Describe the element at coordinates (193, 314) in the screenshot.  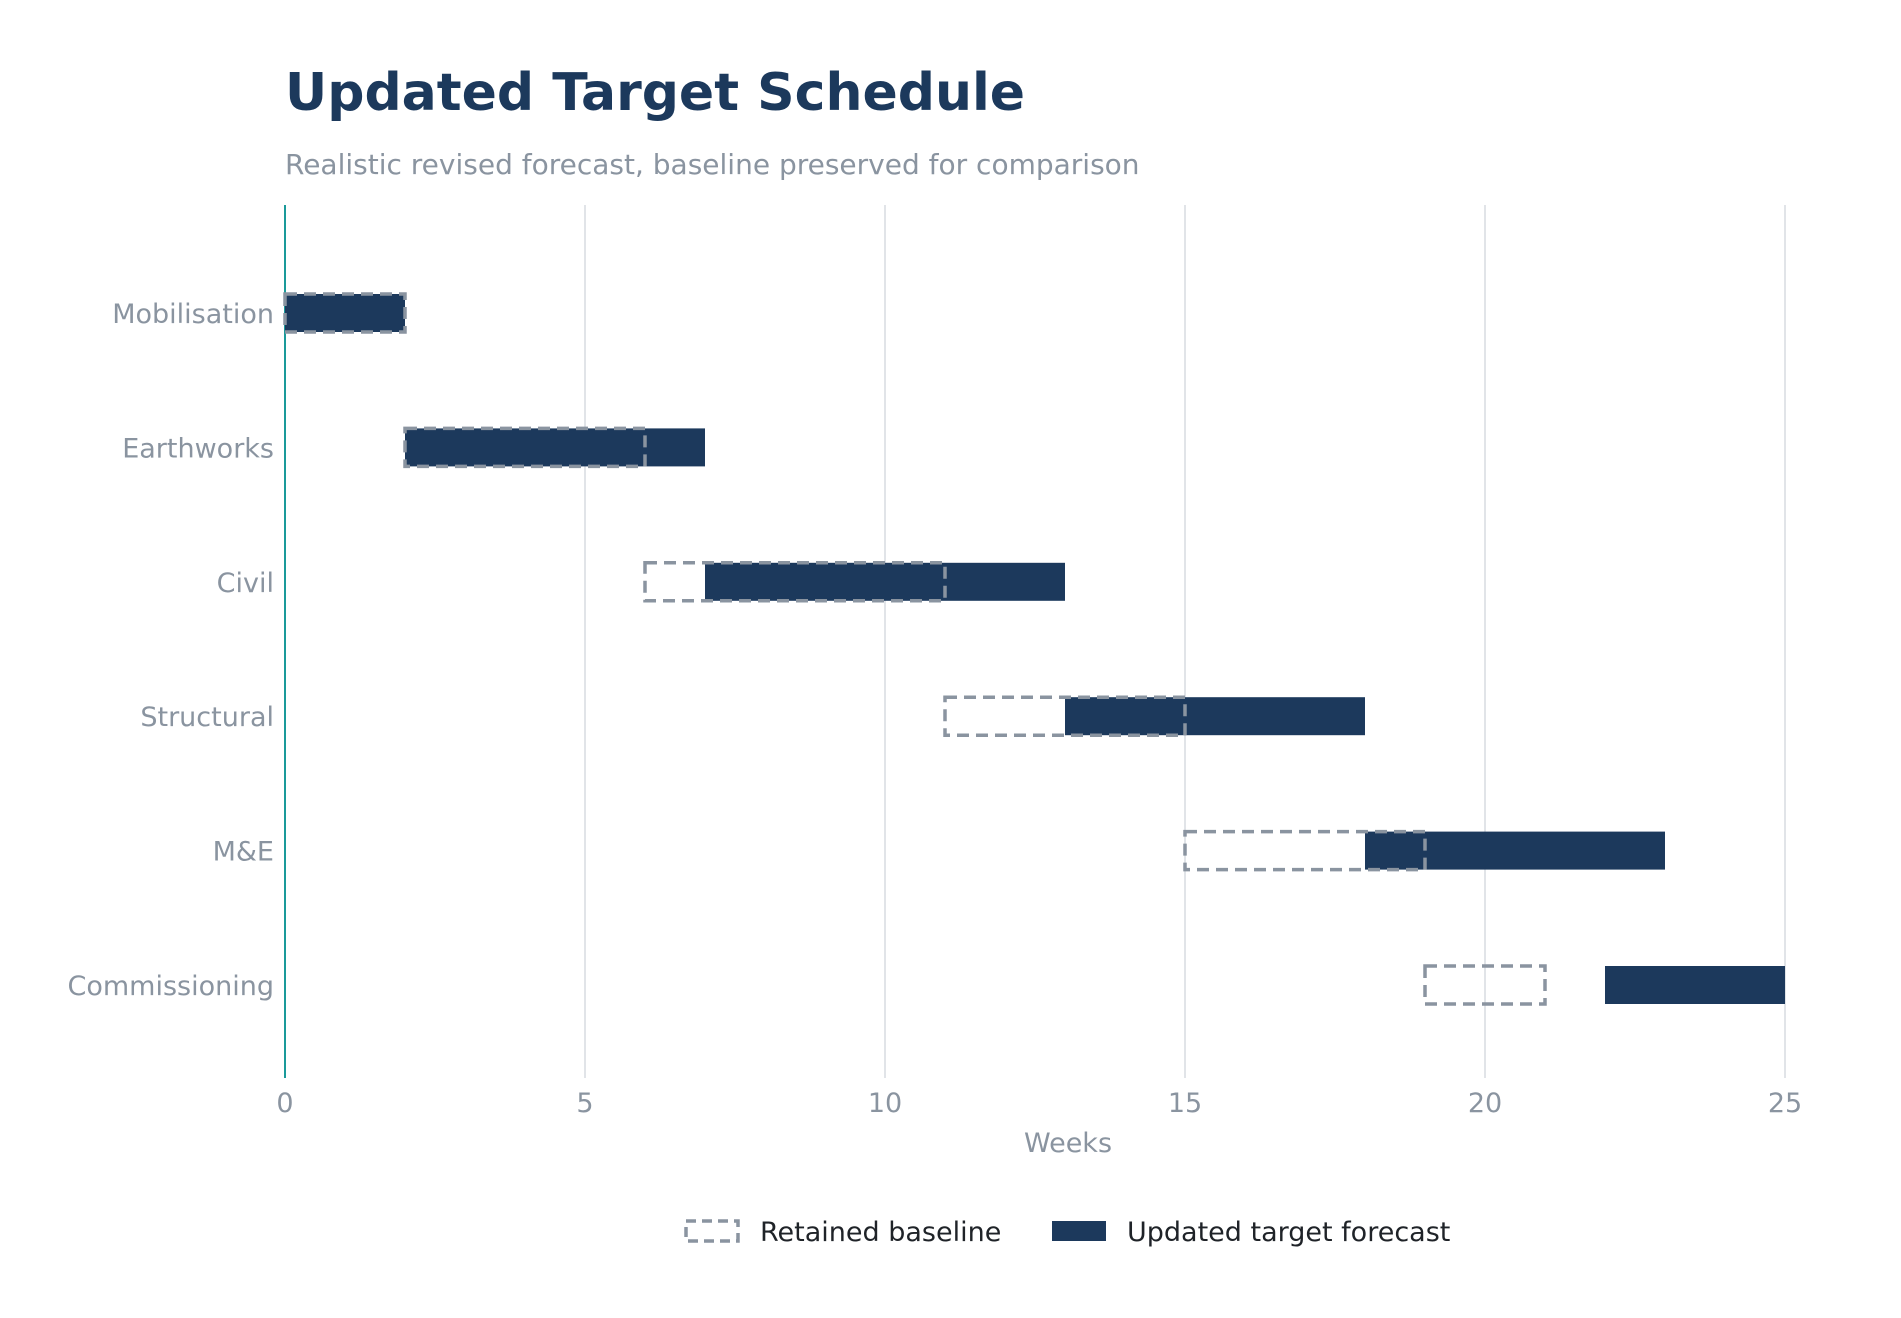
I see `y-tick-label: Mobilisation` at that location.